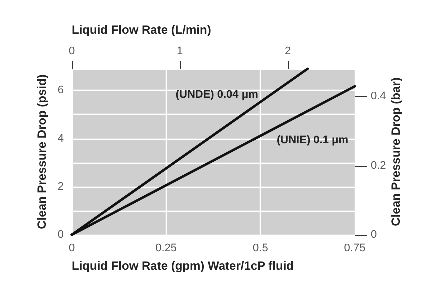  Describe the element at coordinates (288, 52) in the screenshot. I see `x2-tick-label: 2` at that location.